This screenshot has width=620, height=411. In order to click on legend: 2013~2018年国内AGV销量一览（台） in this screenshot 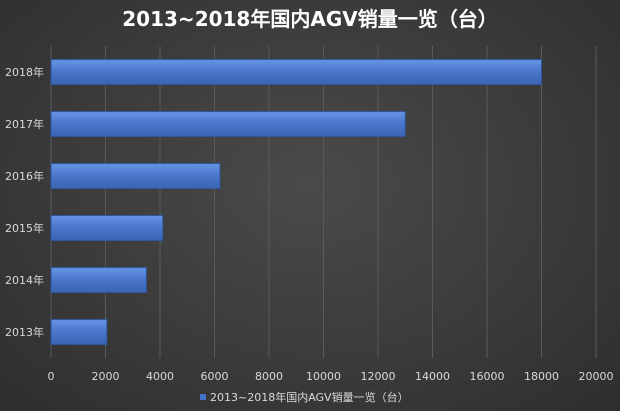, I will do `click(304, 397)`.